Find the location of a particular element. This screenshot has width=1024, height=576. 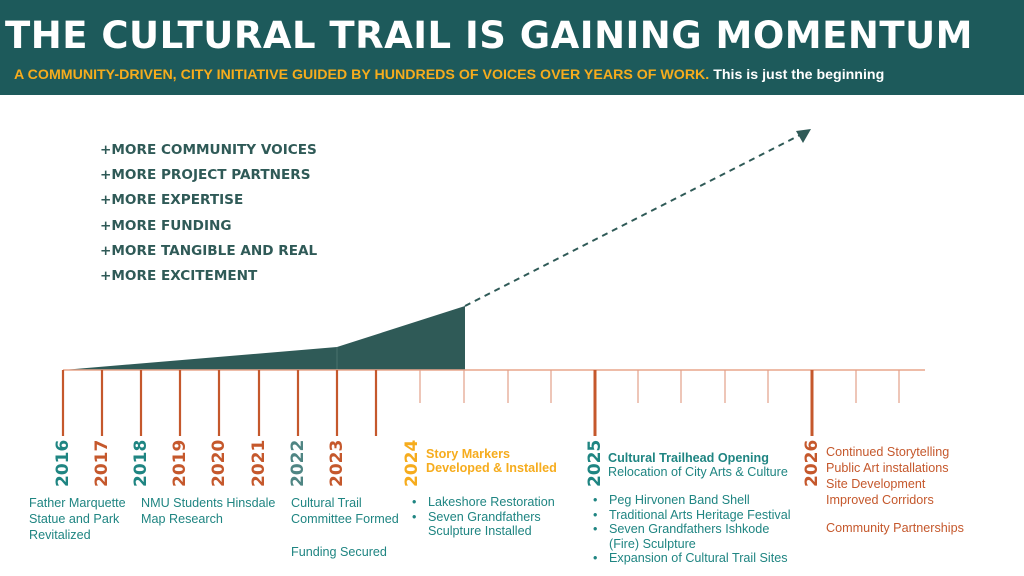

momentum-item: +MORE EXCITEMENT is located at coordinates (179, 276).